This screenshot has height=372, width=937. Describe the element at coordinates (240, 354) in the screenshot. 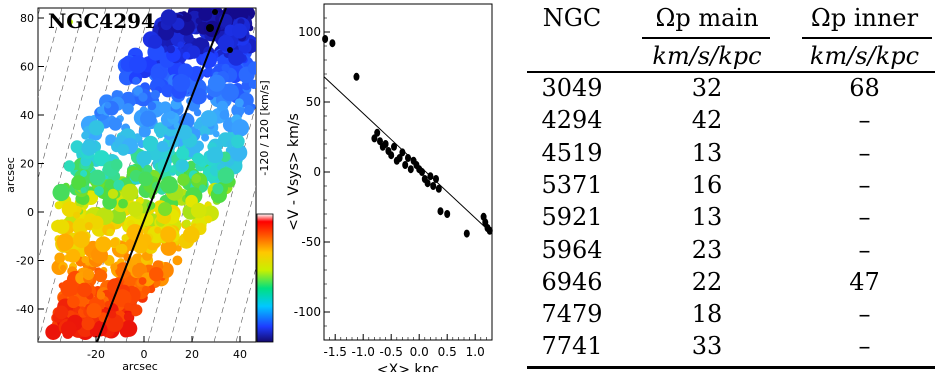

I see `map-xtick-label: 40` at that location.